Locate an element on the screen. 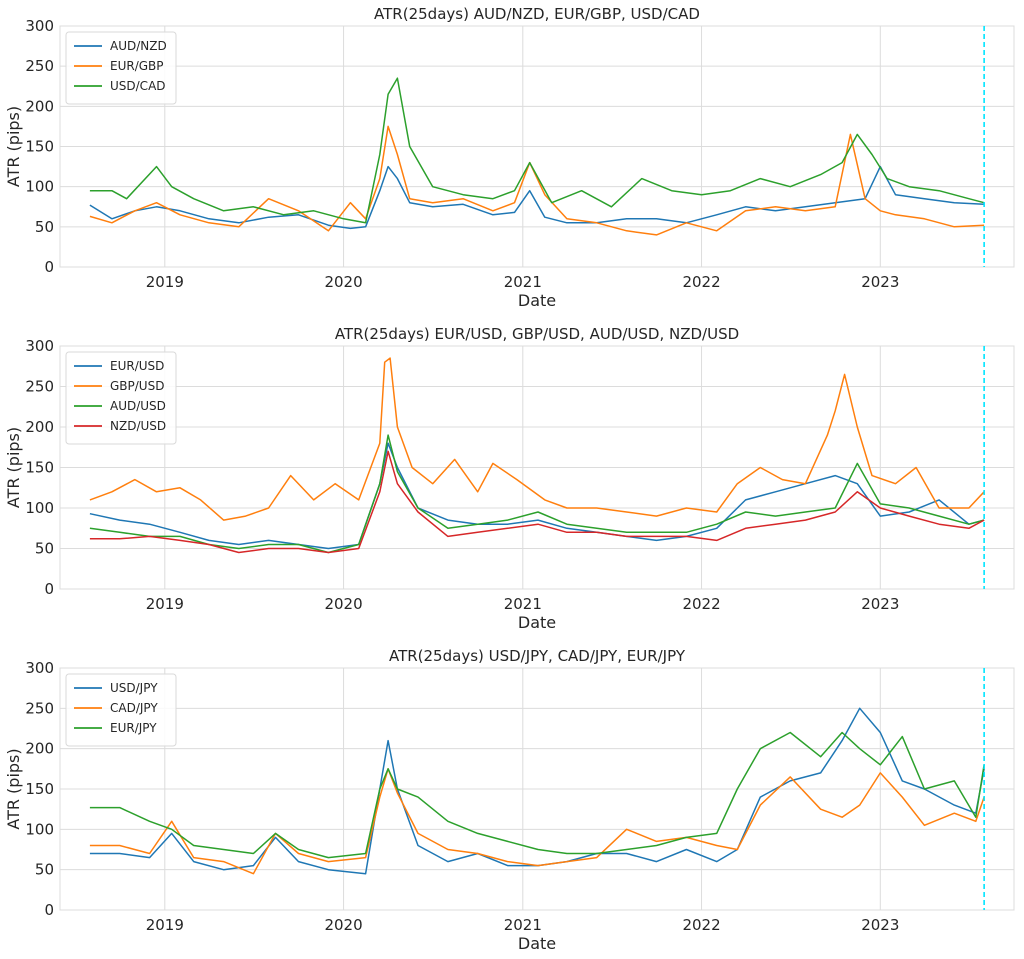  series-line-eur-jpy is located at coordinates (537, 795).